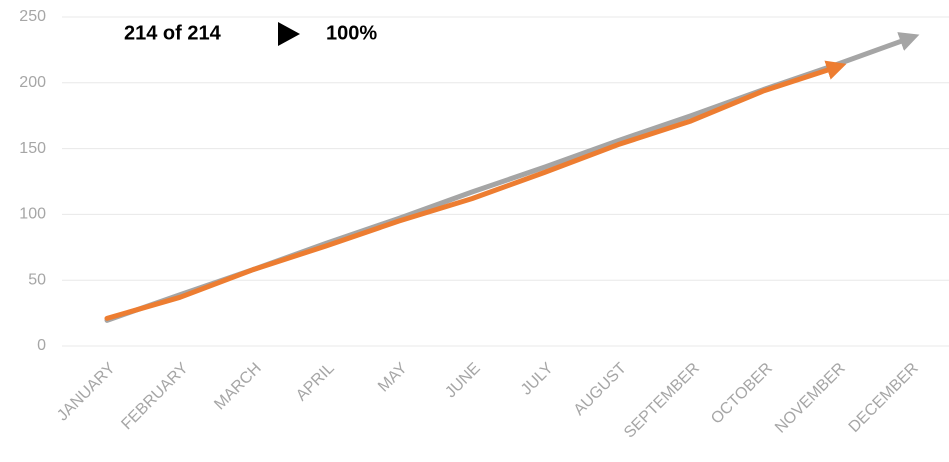 Image resolution: width=949 pixels, height=462 pixels. Describe the element at coordinates (41, 345) in the screenshot. I see `y-tick-label: 0` at that location.